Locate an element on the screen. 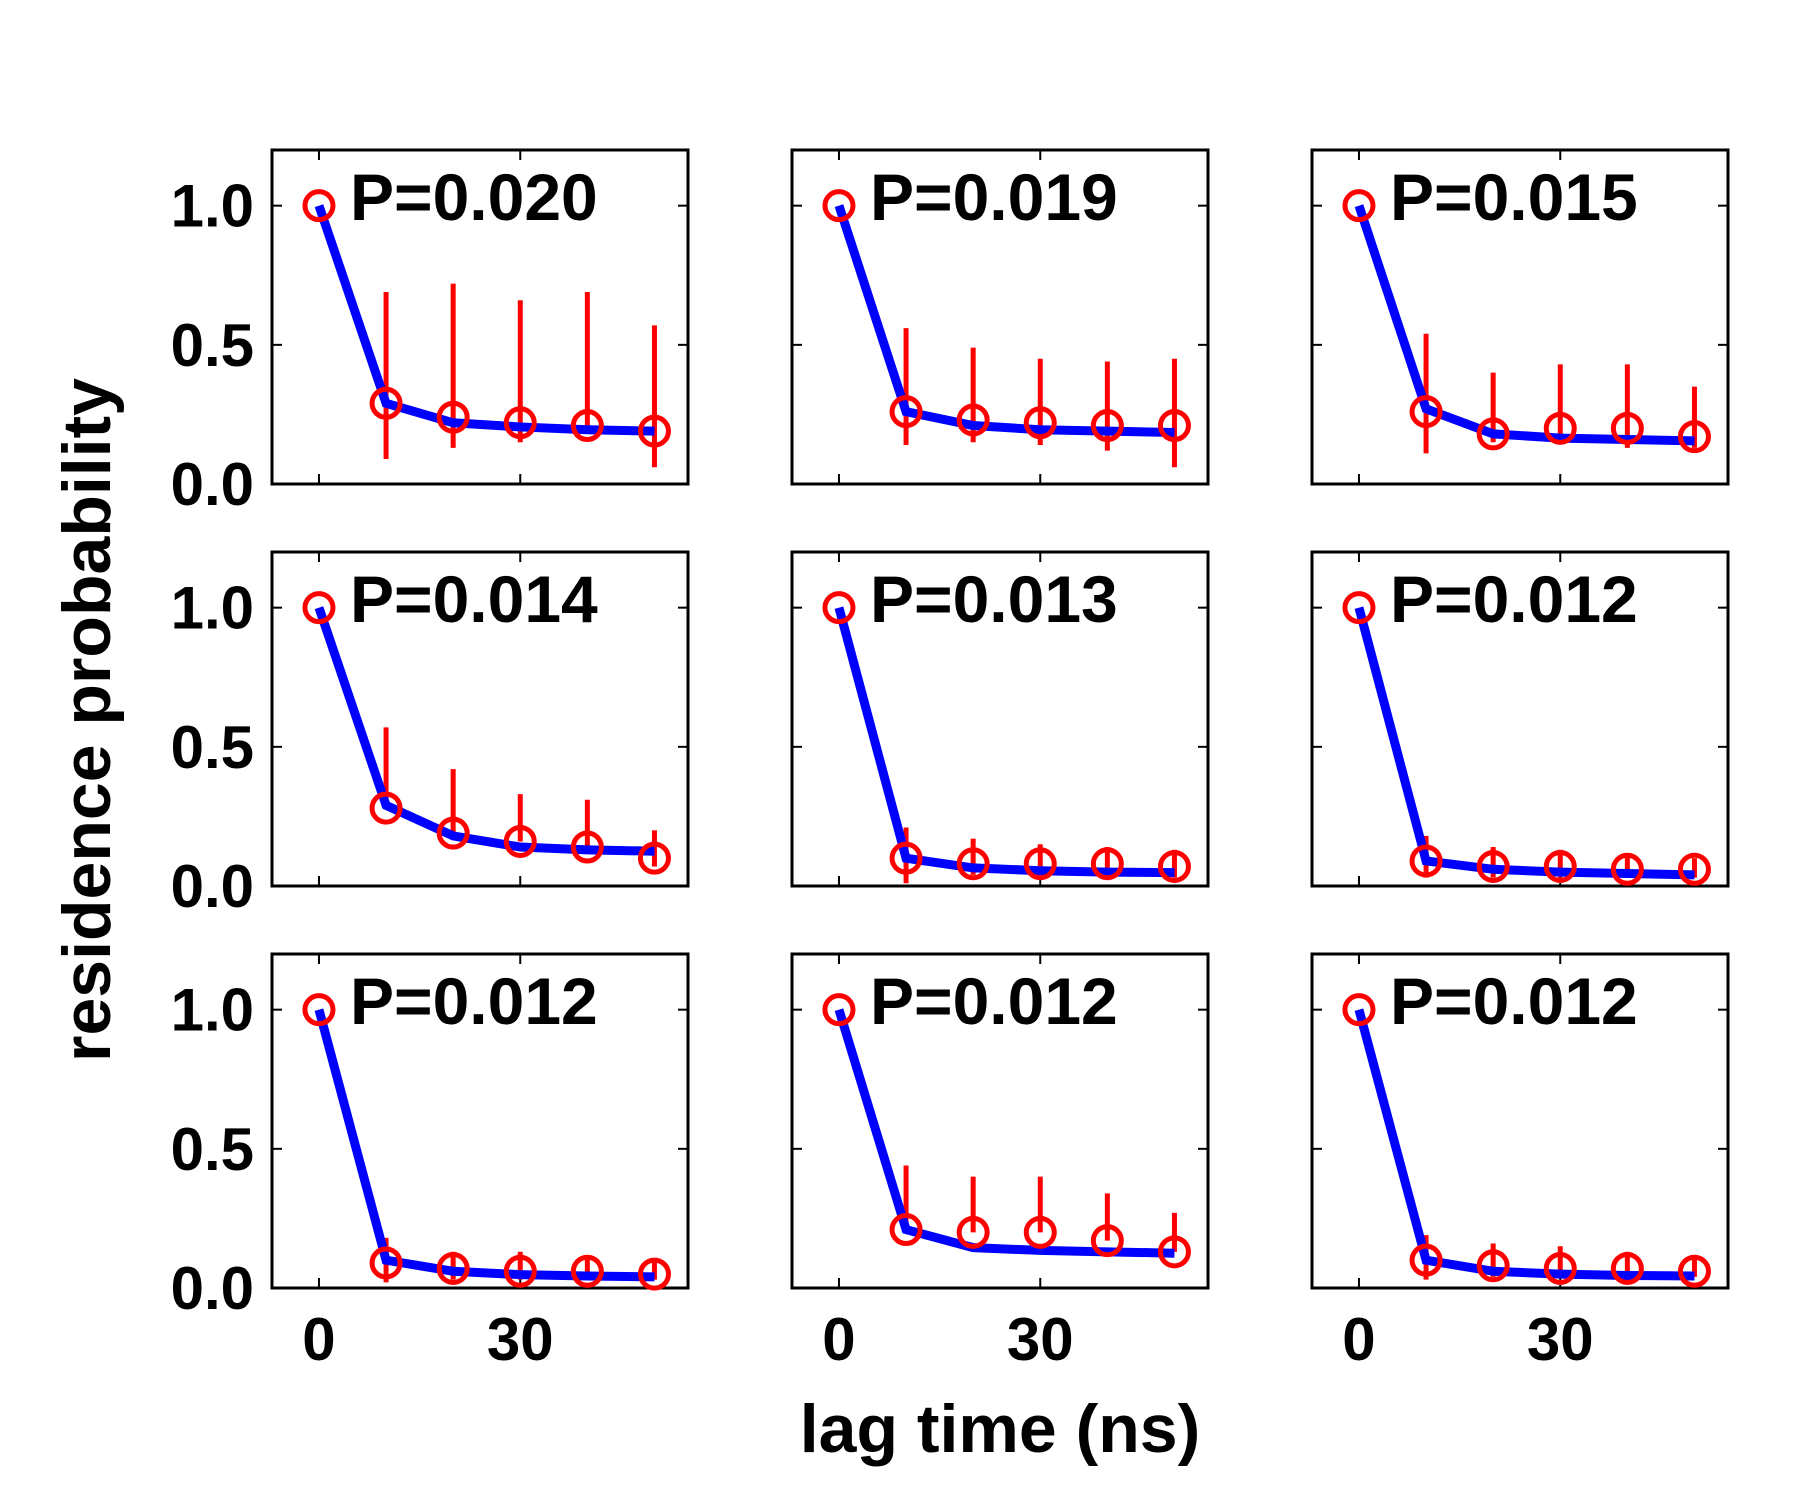 The width and height of the screenshot is (1800, 1500). panel-label: P=0.019 is located at coordinates (994, 197).